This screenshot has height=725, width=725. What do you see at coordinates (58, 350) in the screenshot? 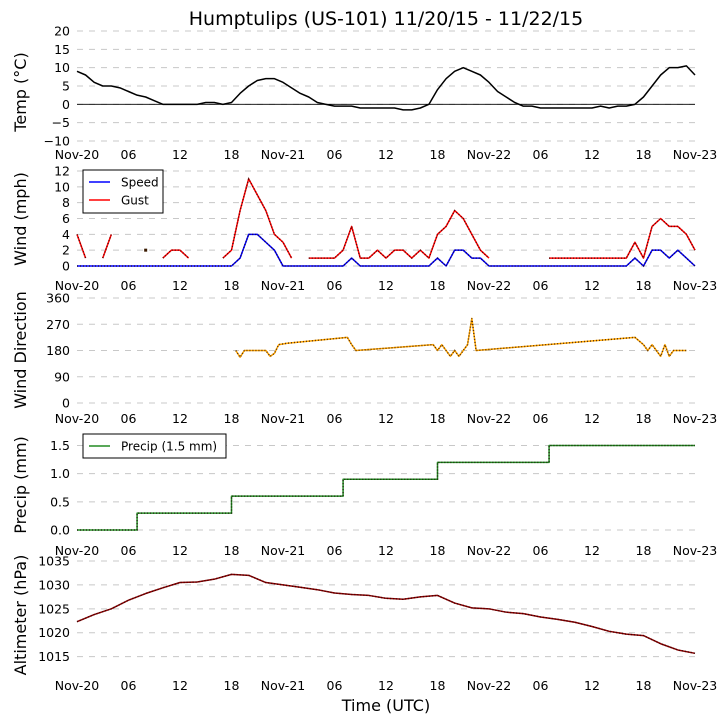
I see `y-tick-label: 180` at bounding box center [58, 350].